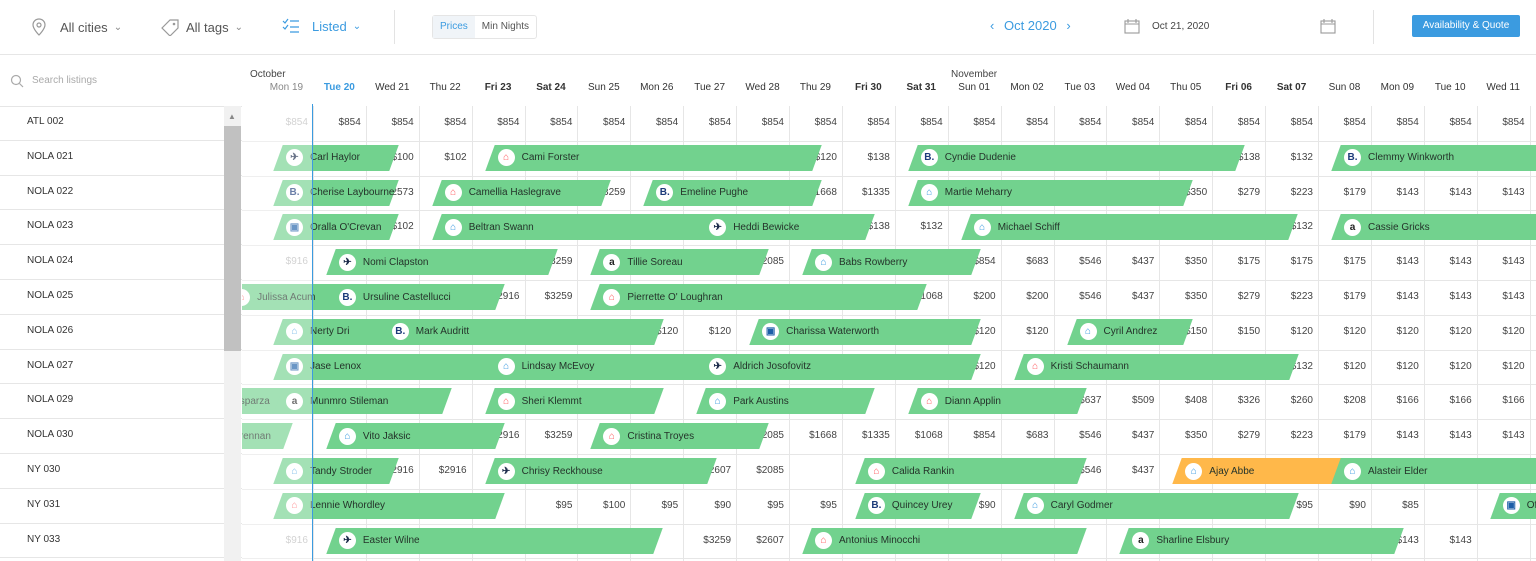  I want to click on price-cell: $546, so click(1090, 262).